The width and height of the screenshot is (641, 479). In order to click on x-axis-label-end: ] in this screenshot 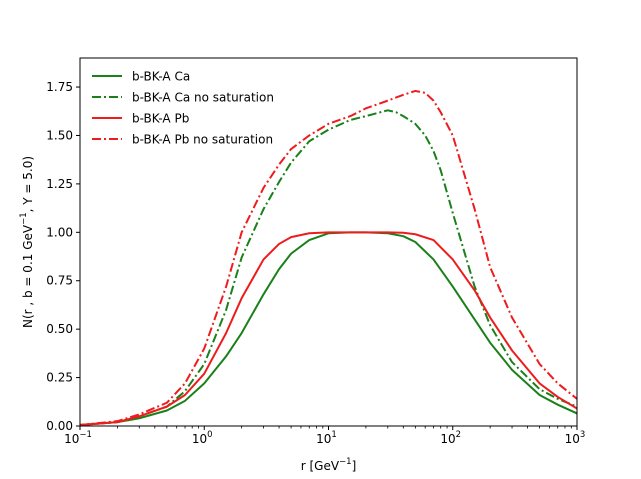, I will do `click(354, 466)`.